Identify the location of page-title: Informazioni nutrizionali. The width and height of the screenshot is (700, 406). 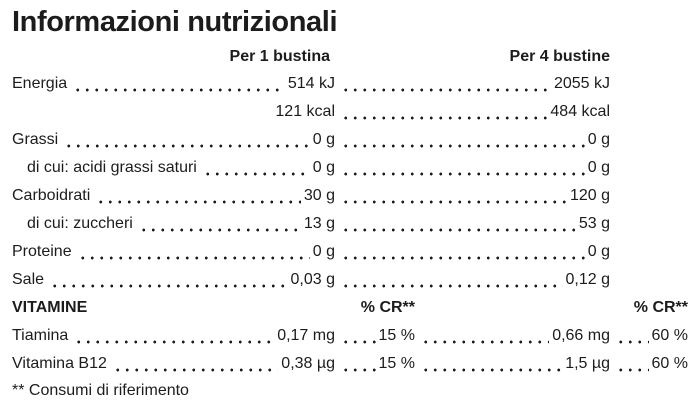
(175, 22).